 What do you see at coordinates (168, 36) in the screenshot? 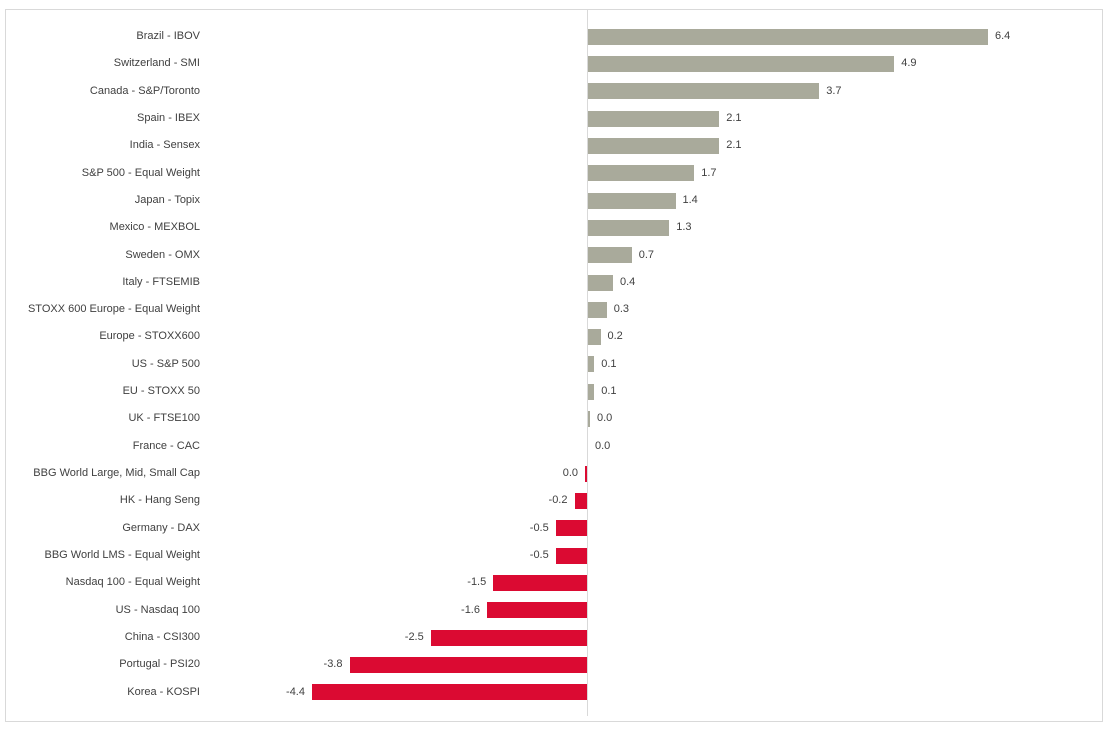
I see `category-label: Brazil - IBOV` at bounding box center [168, 36].